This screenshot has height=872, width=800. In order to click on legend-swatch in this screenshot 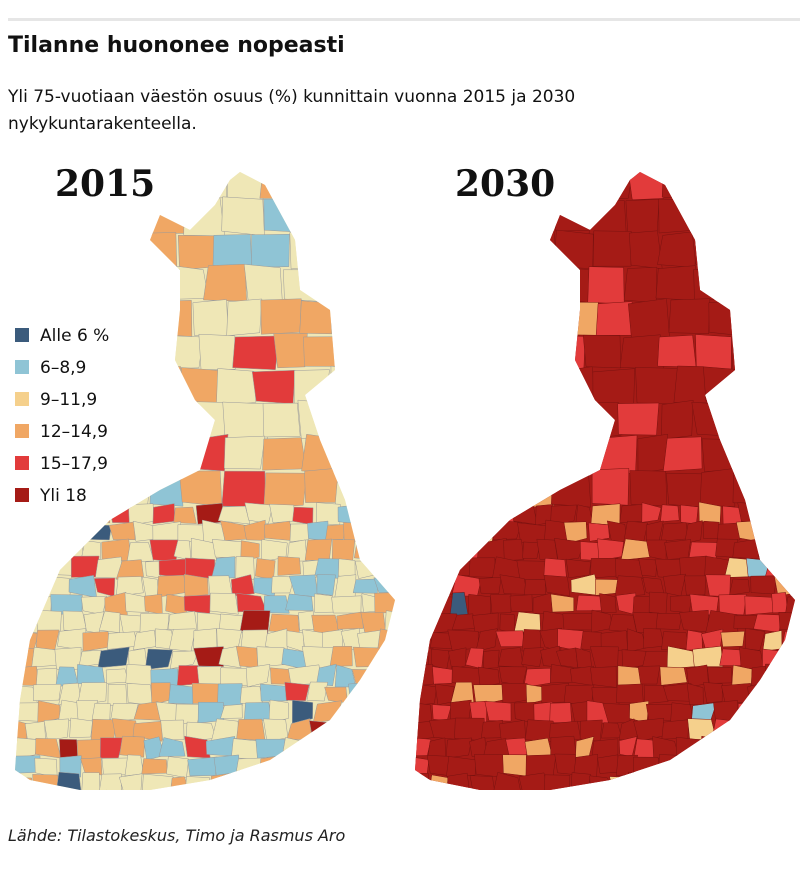, I will do `click(22, 399)`.